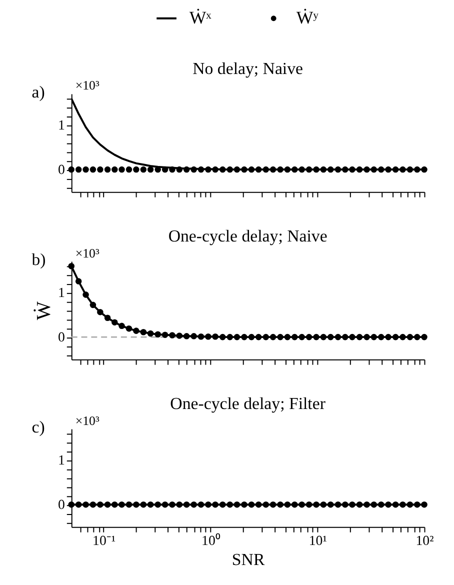  I want to click on y-axis-title: Ẇ, so click(44, 310).